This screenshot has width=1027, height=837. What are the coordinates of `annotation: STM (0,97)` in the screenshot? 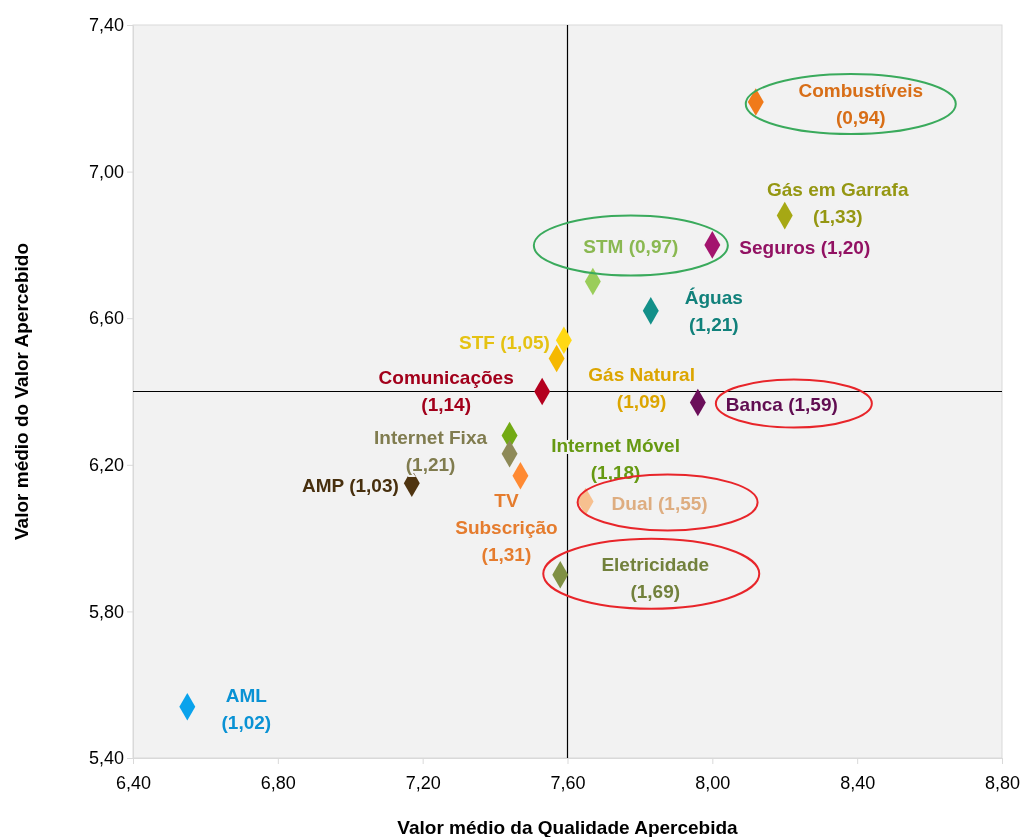 It's located at (631, 246).